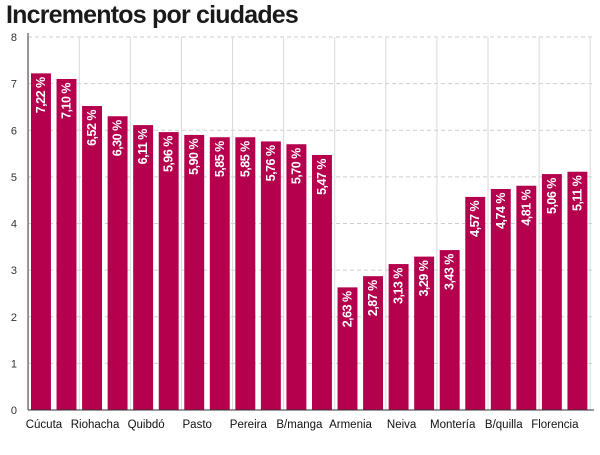  Describe the element at coordinates (424, 278) in the screenshot. I see `data-label: 3,29 %` at that location.